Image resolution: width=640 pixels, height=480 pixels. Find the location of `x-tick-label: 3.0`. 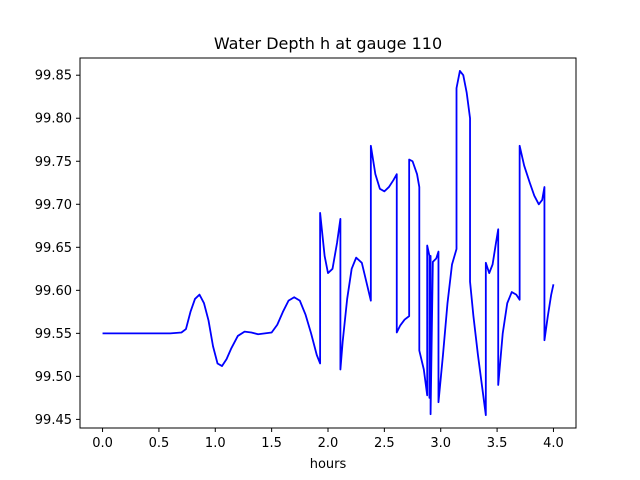

x-tick-label: 3.0 is located at coordinates (440, 443).